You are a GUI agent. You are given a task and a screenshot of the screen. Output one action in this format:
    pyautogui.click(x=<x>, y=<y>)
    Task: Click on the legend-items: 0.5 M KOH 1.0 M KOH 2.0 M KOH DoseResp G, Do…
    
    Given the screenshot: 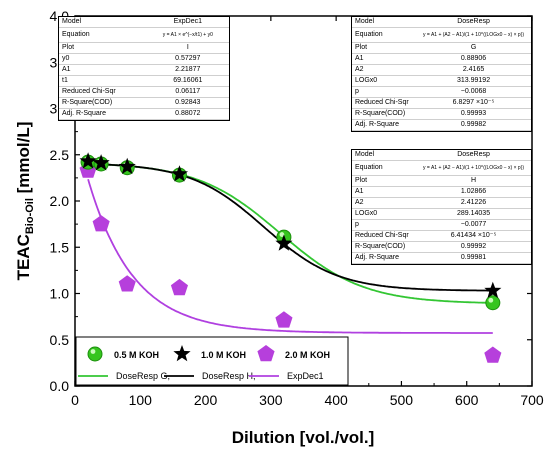 What is the action you would take?
    pyautogui.click(x=204, y=363)
    